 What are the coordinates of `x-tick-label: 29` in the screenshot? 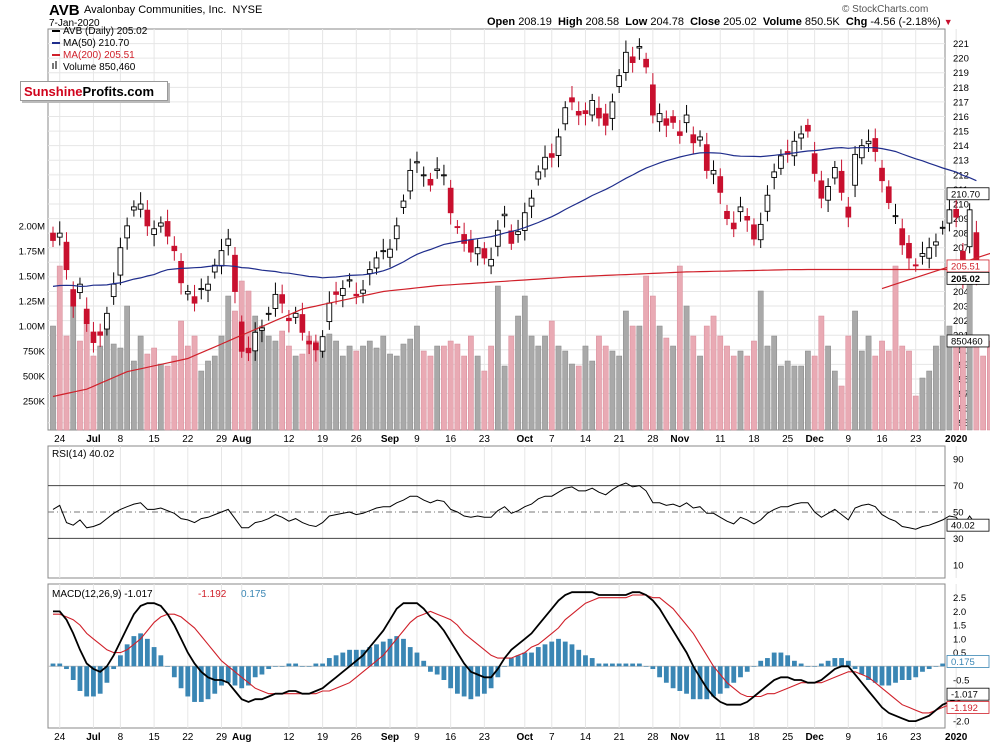 It's located at (222, 439).